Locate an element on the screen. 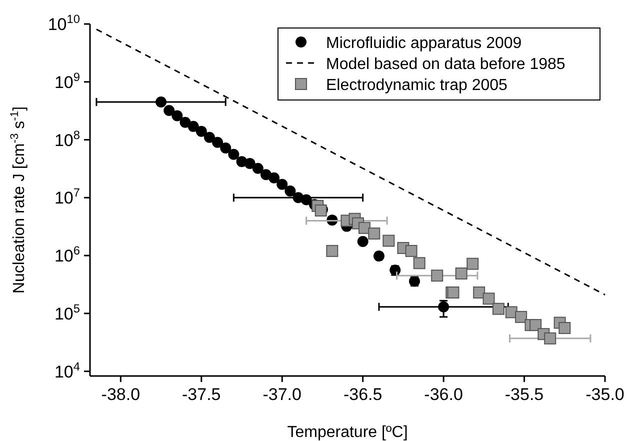  y-tick-label: 10$^{10}$ is located at coordinates (64, 23).